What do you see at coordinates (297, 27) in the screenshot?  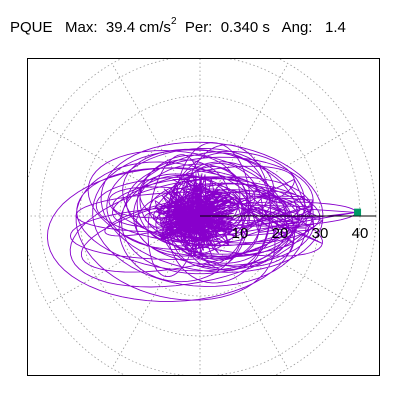 I see `angle-label: Ang:` at bounding box center [297, 27].